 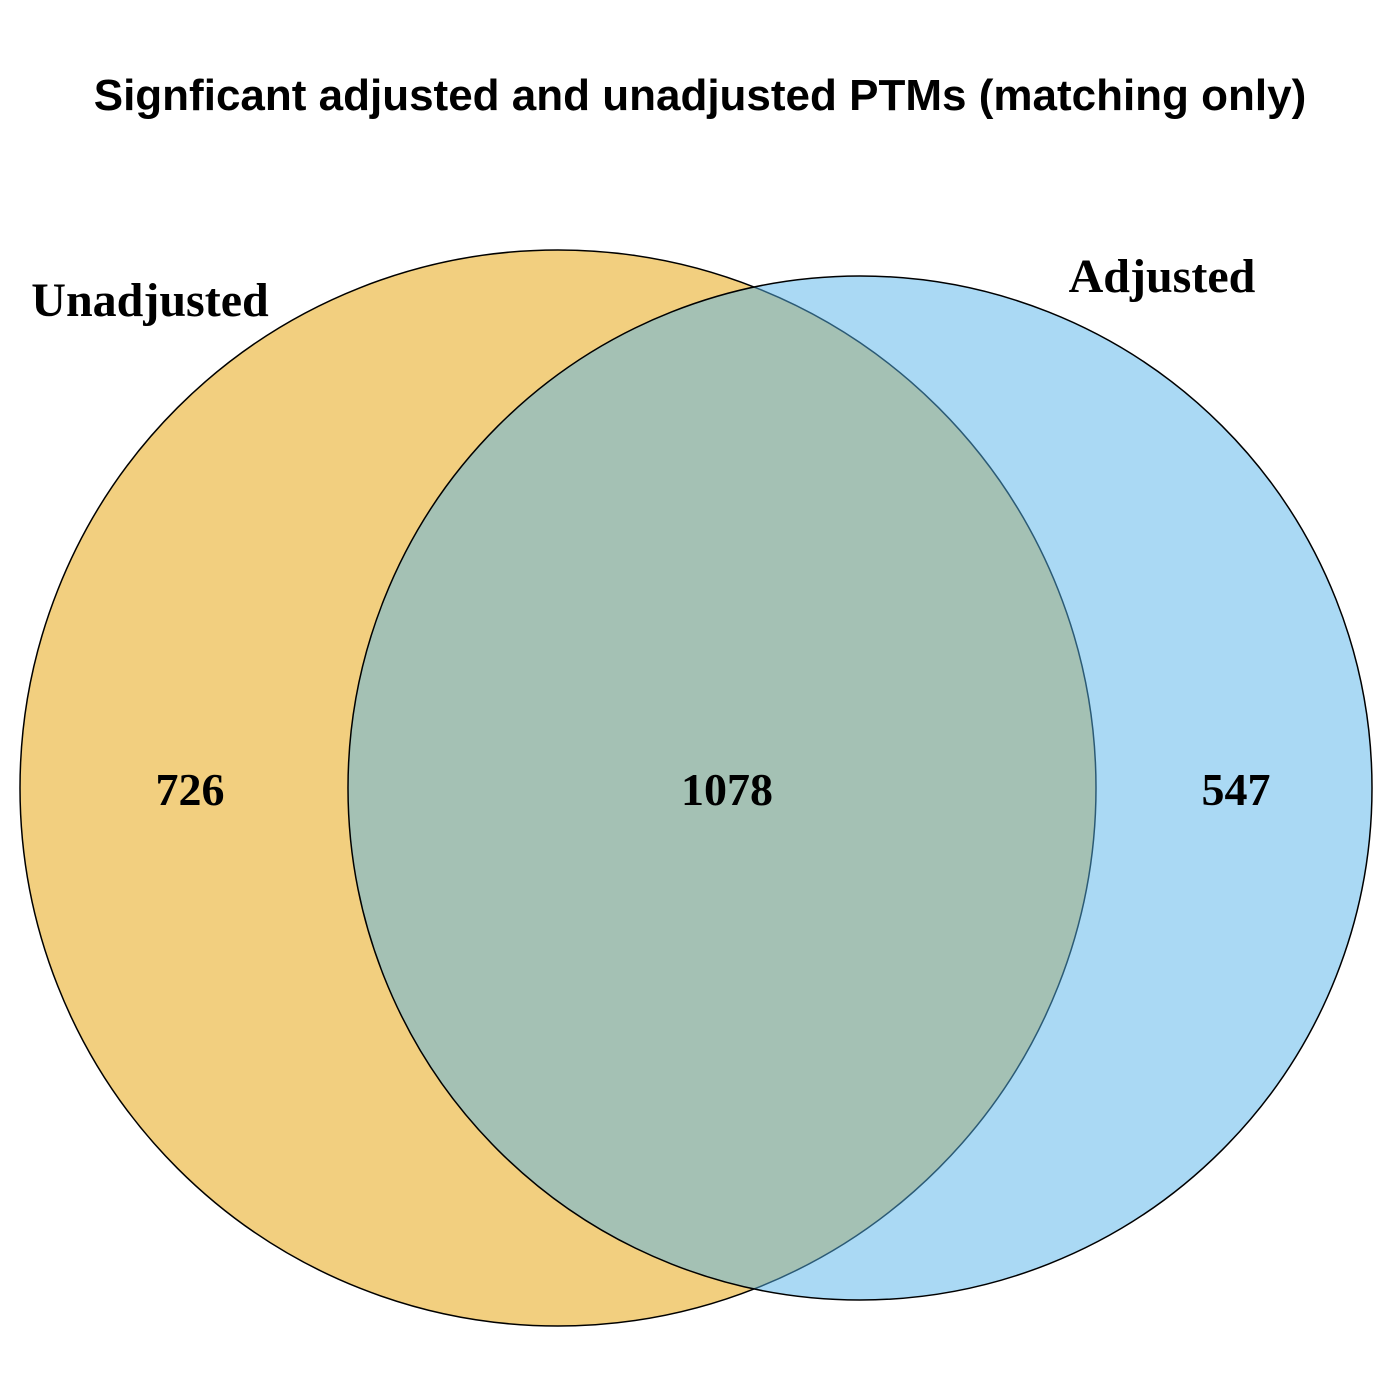 I want to click on adjusted-only-count: 547, so click(x=1236, y=789).